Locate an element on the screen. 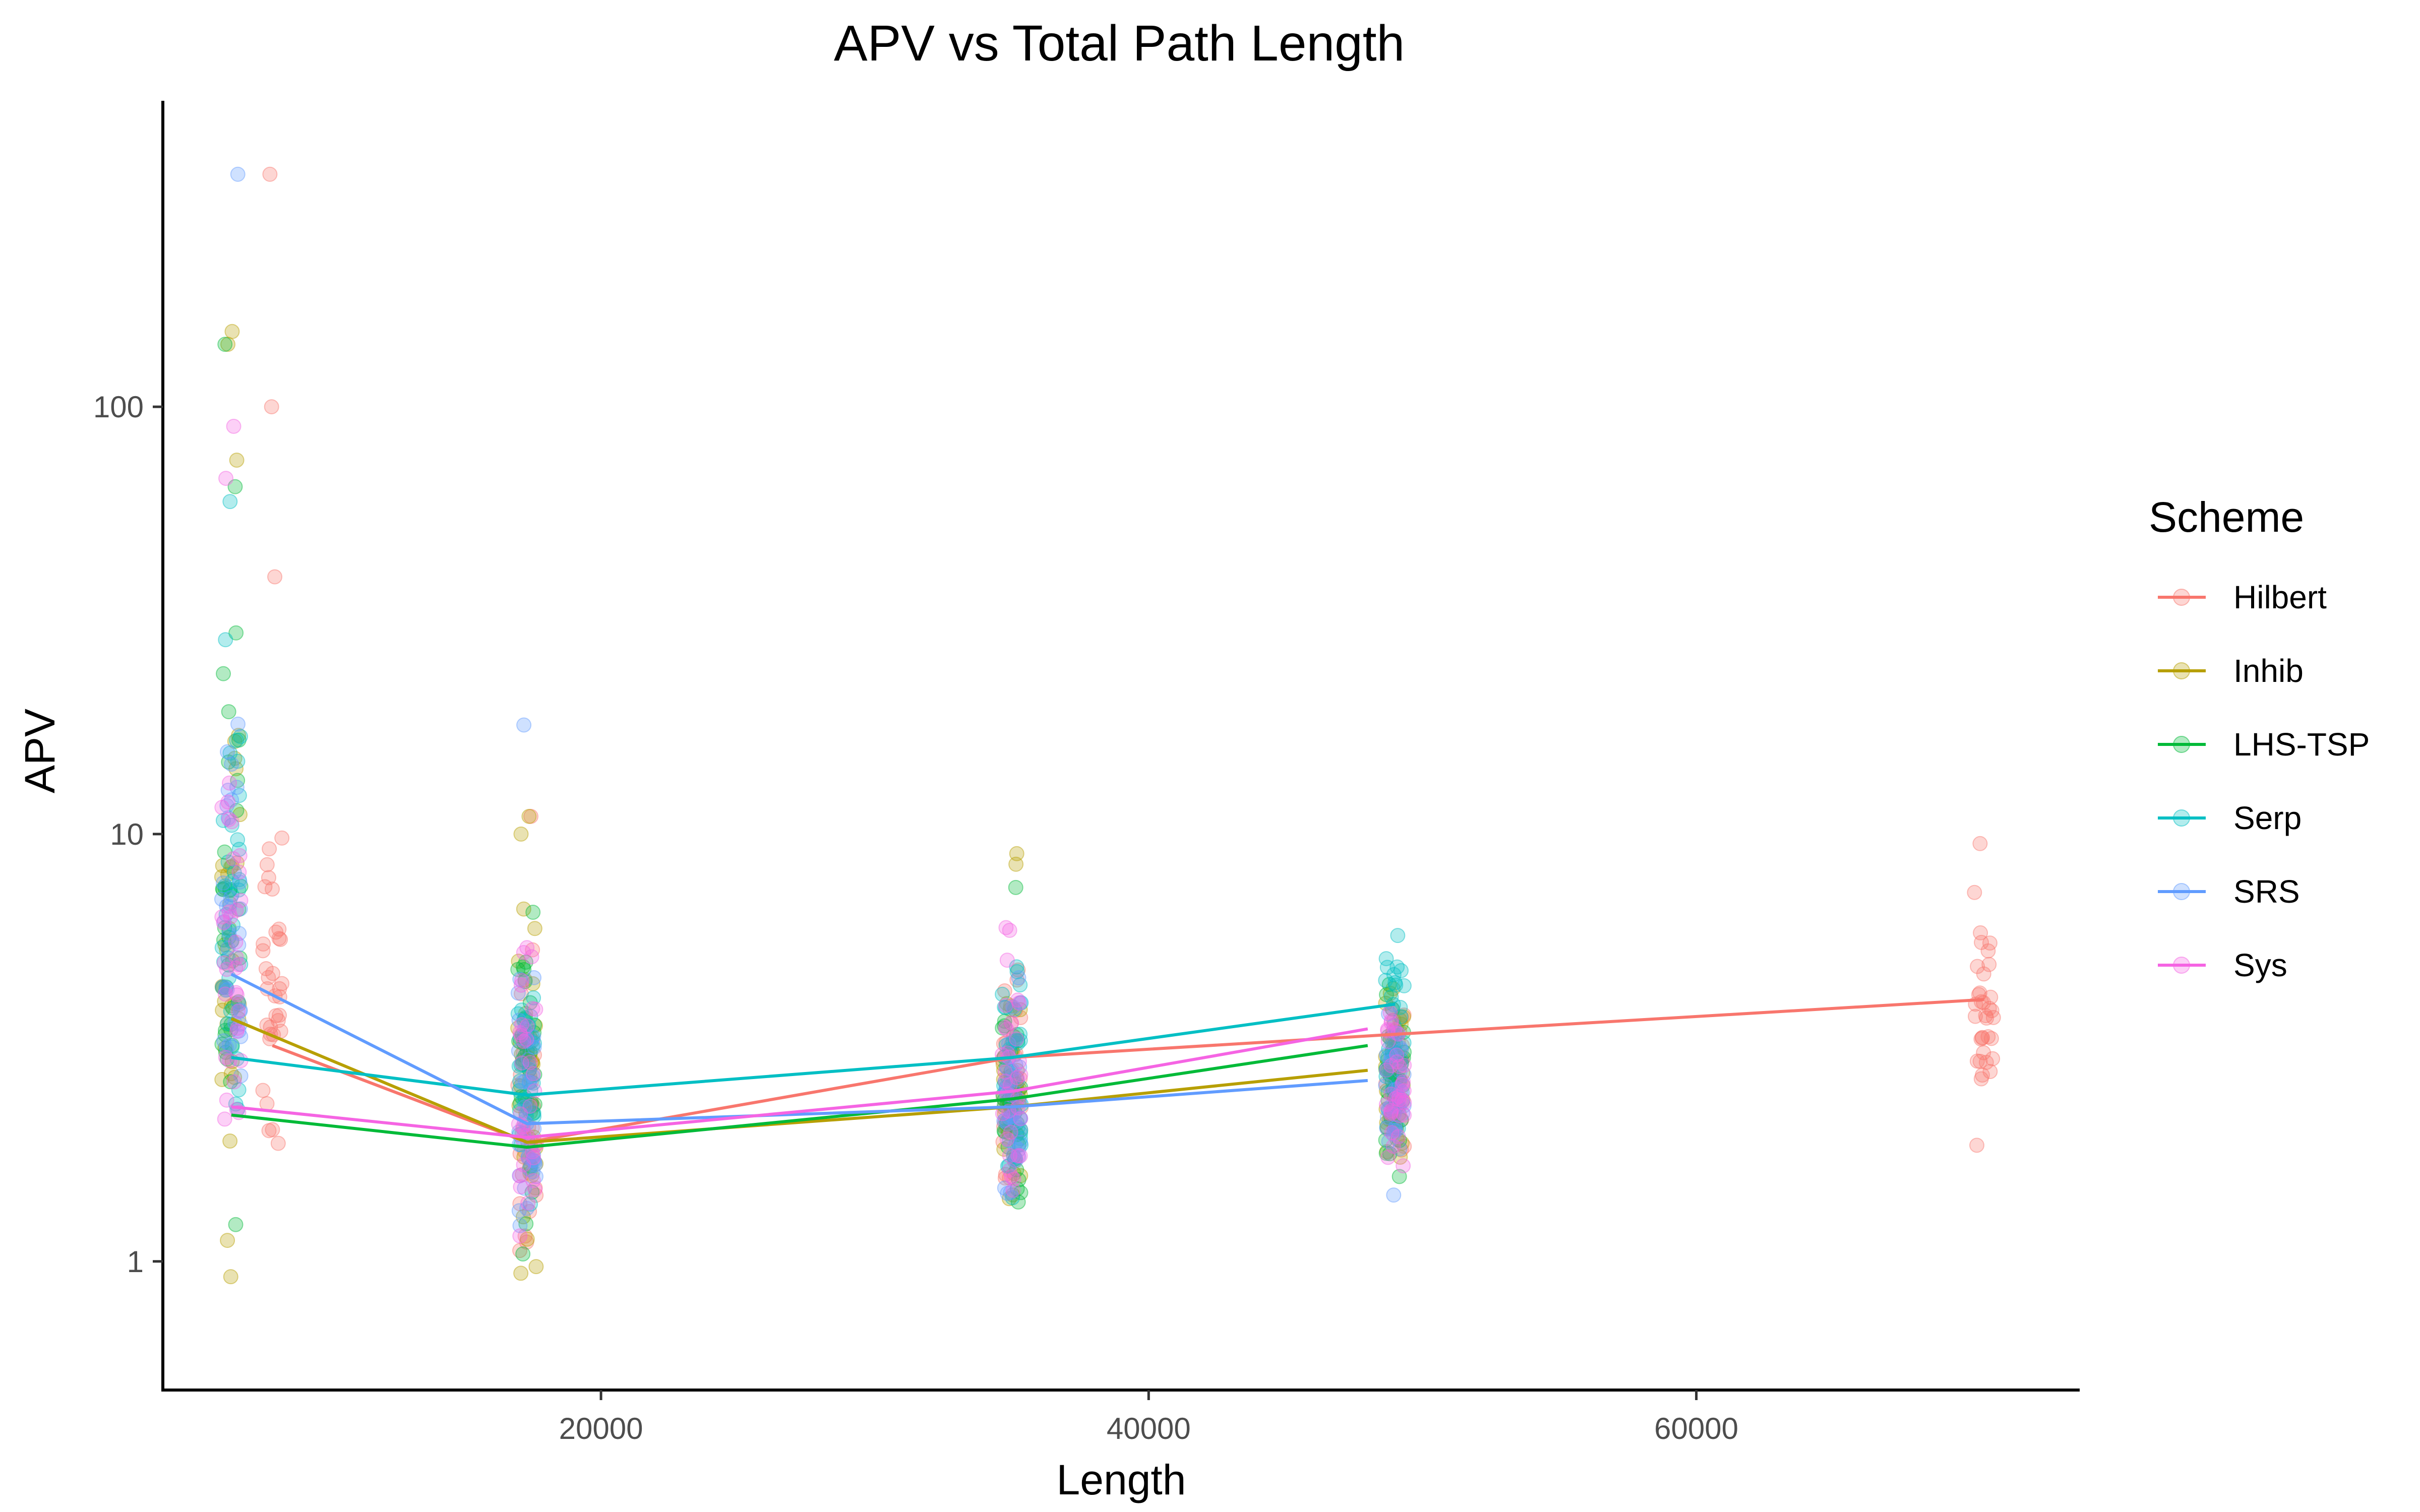 The width and height of the screenshot is (2420, 1512). y-tick-label: 10 is located at coordinates (127, 834).